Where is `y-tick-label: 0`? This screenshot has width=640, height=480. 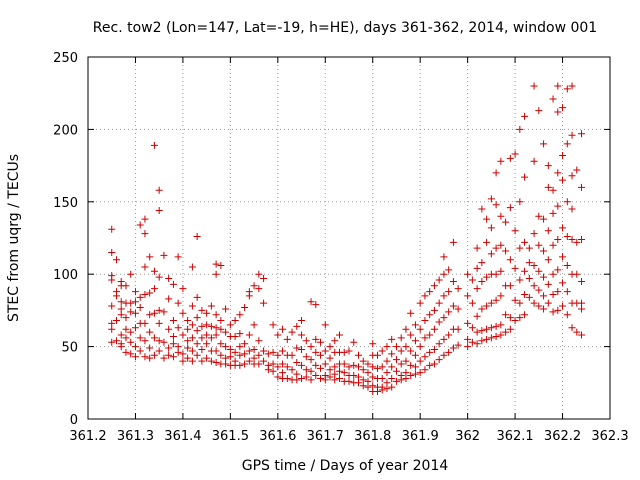 y-tick-label: 0 is located at coordinates (74, 420).